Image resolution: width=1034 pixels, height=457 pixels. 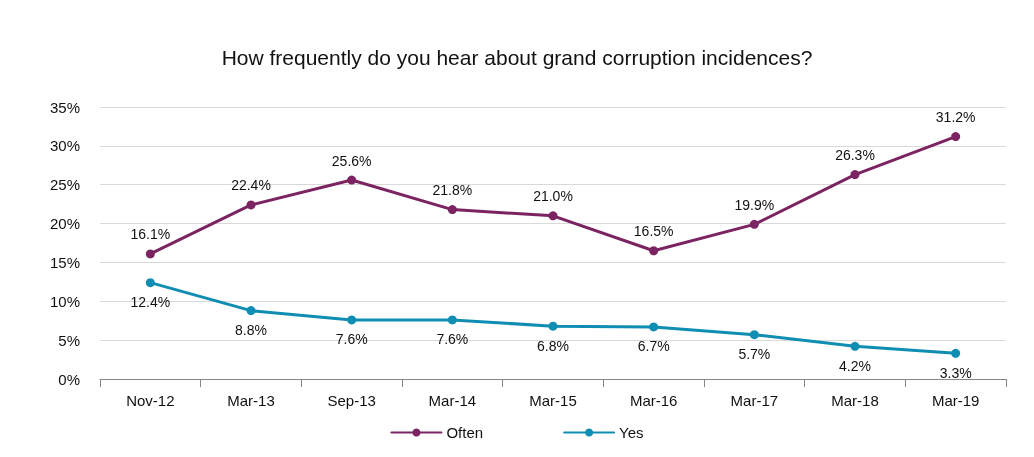 What do you see at coordinates (465, 432) in the screenshot?
I see `legend-label: Often` at bounding box center [465, 432].